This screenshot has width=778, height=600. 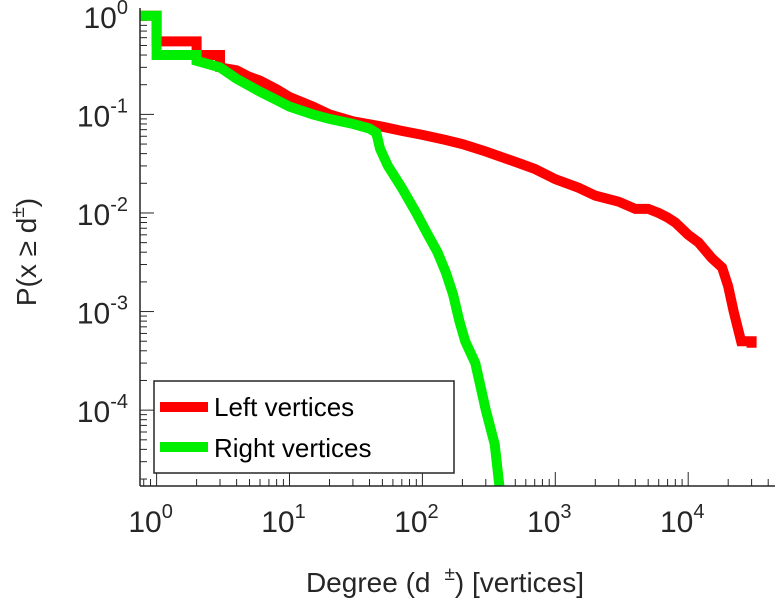 I want to click on legend-box, so click(x=304, y=427).